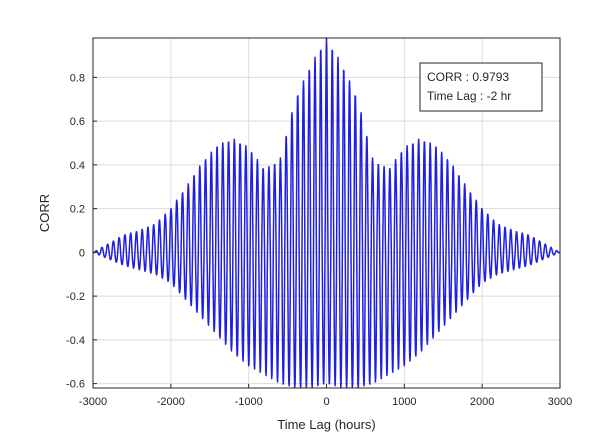 The image size is (606, 434). Describe the element at coordinates (77, 78) in the screenshot. I see `y-tick-label: 0.8` at that location.